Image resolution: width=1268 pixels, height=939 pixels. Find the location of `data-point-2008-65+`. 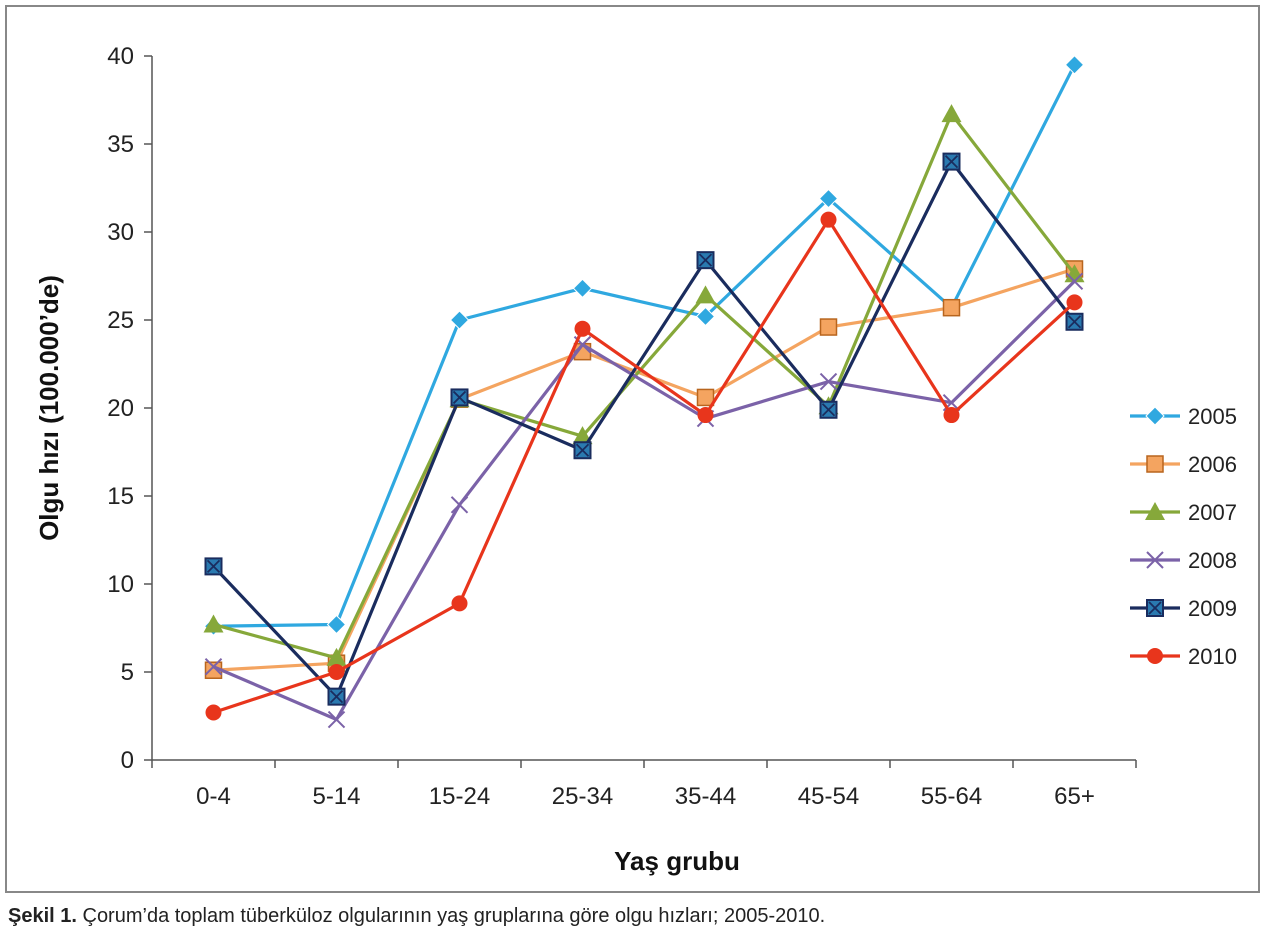

data-point-2008-65+ is located at coordinates (1074, 281).